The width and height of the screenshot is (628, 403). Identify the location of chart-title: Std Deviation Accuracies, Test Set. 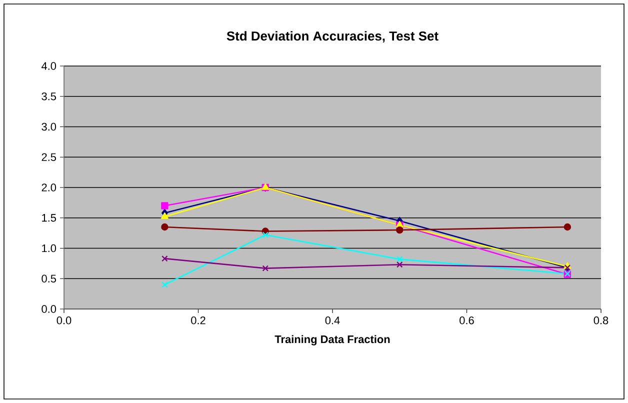
(332, 36).